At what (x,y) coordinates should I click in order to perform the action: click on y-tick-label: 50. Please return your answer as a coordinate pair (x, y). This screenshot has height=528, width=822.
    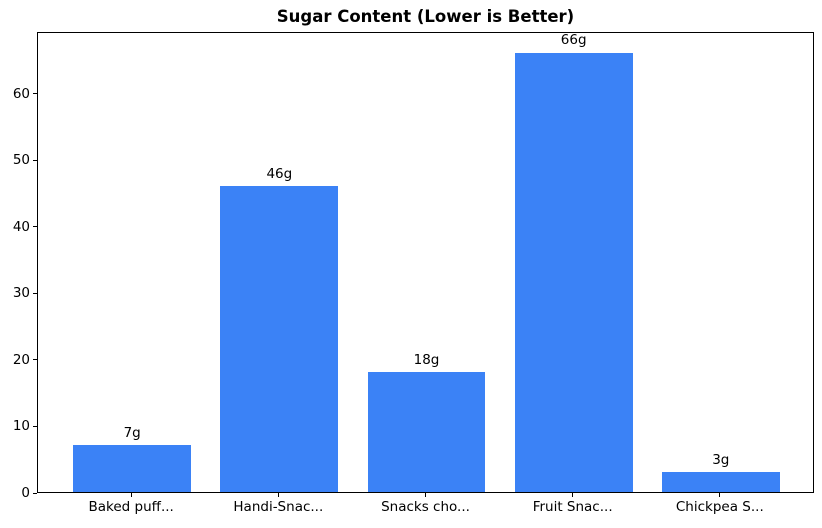
    Looking at the image, I should click on (21, 160).